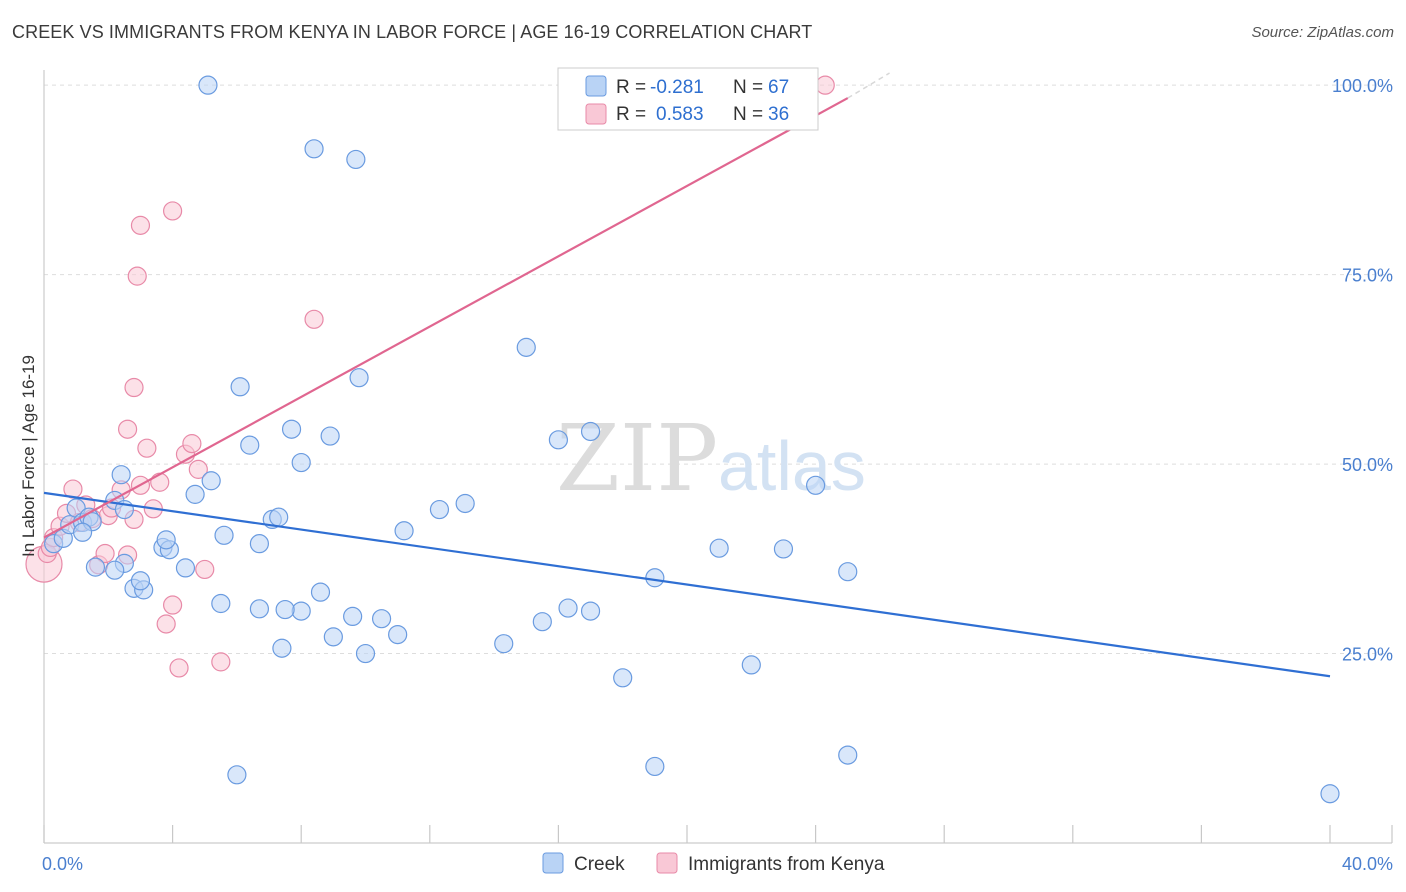 Image resolution: width=1406 pixels, height=892 pixels. Describe the element at coordinates (1367, 465) in the screenshot. I see `y-tick-label-1: 50.0%` at that location.